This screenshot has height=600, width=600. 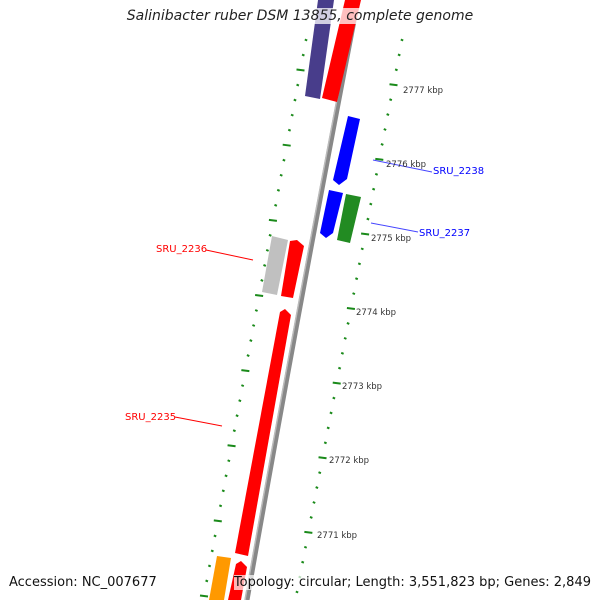 What do you see at coordinates (220, 578) in the screenshot?
I see `gene-orange` at bounding box center [220, 578].